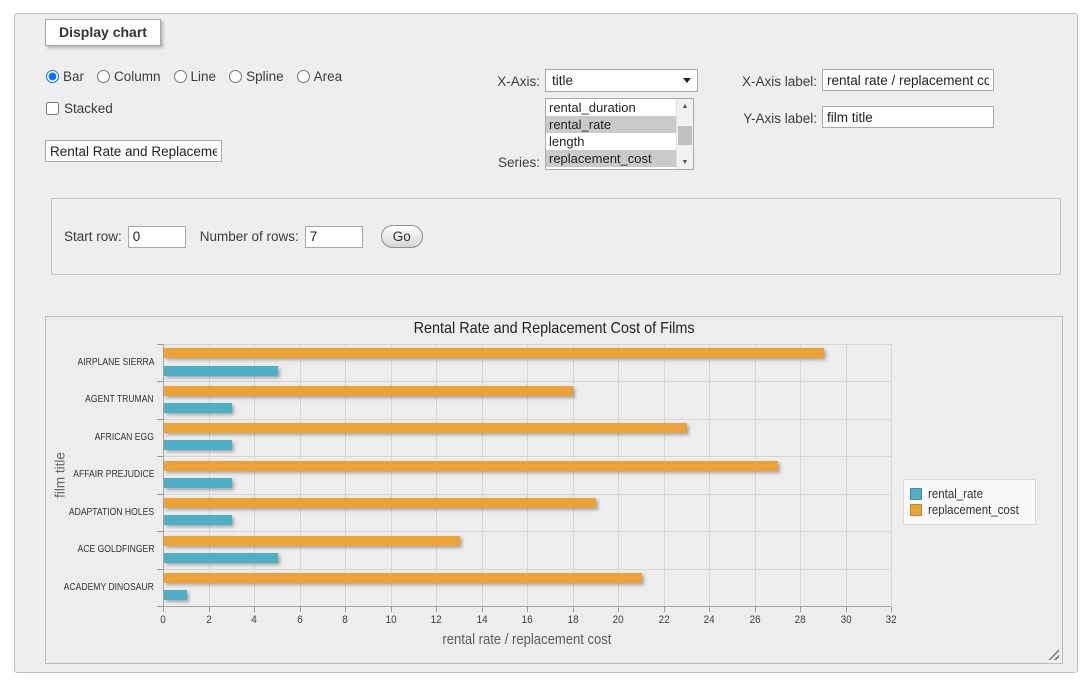 The width and height of the screenshot is (1081, 681). I want to click on scrollbar-track, so click(685, 134).